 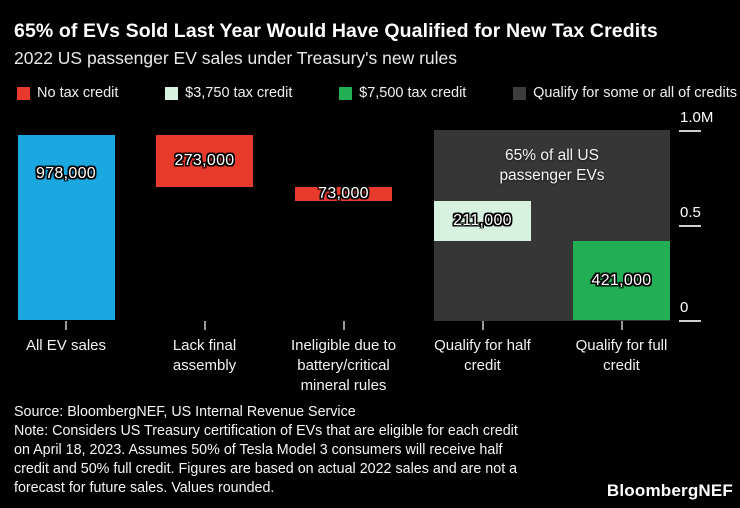 I want to click on x-axis-label-line: Ineligible due to, so click(x=343, y=345).